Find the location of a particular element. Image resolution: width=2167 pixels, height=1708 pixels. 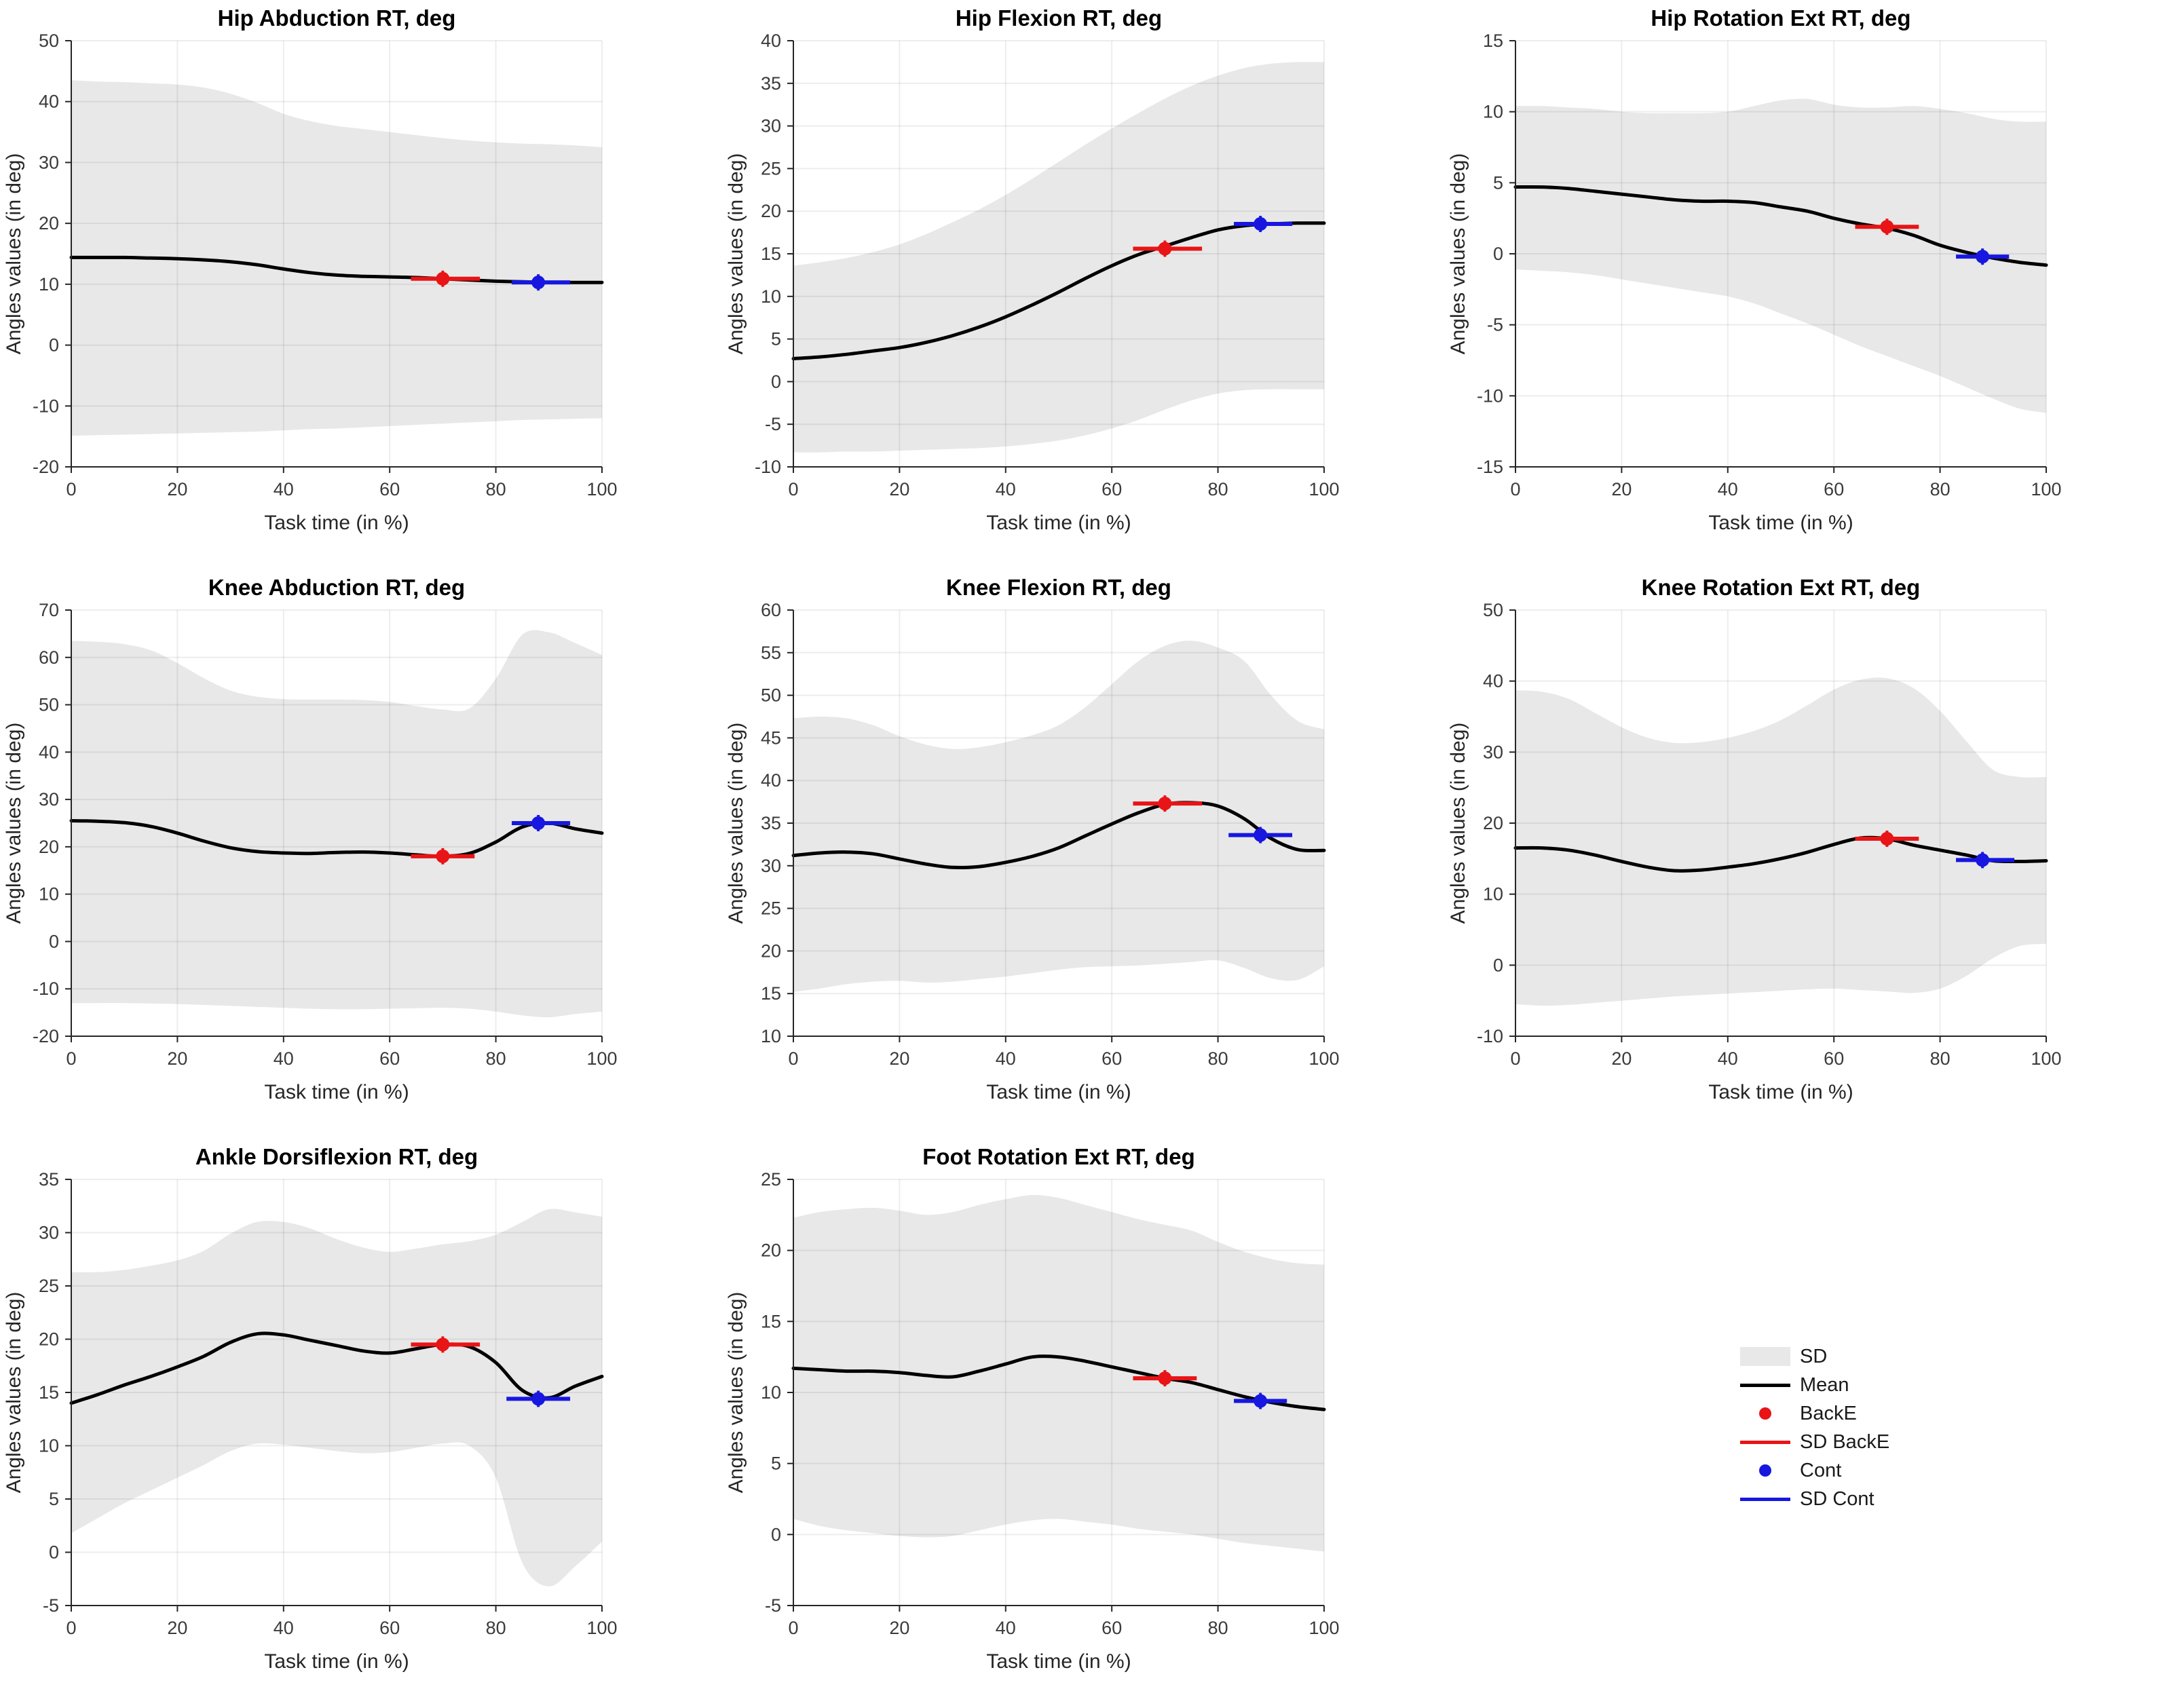

chart-title: Knee Rotation Ext RT, deg is located at coordinates (1781, 587).